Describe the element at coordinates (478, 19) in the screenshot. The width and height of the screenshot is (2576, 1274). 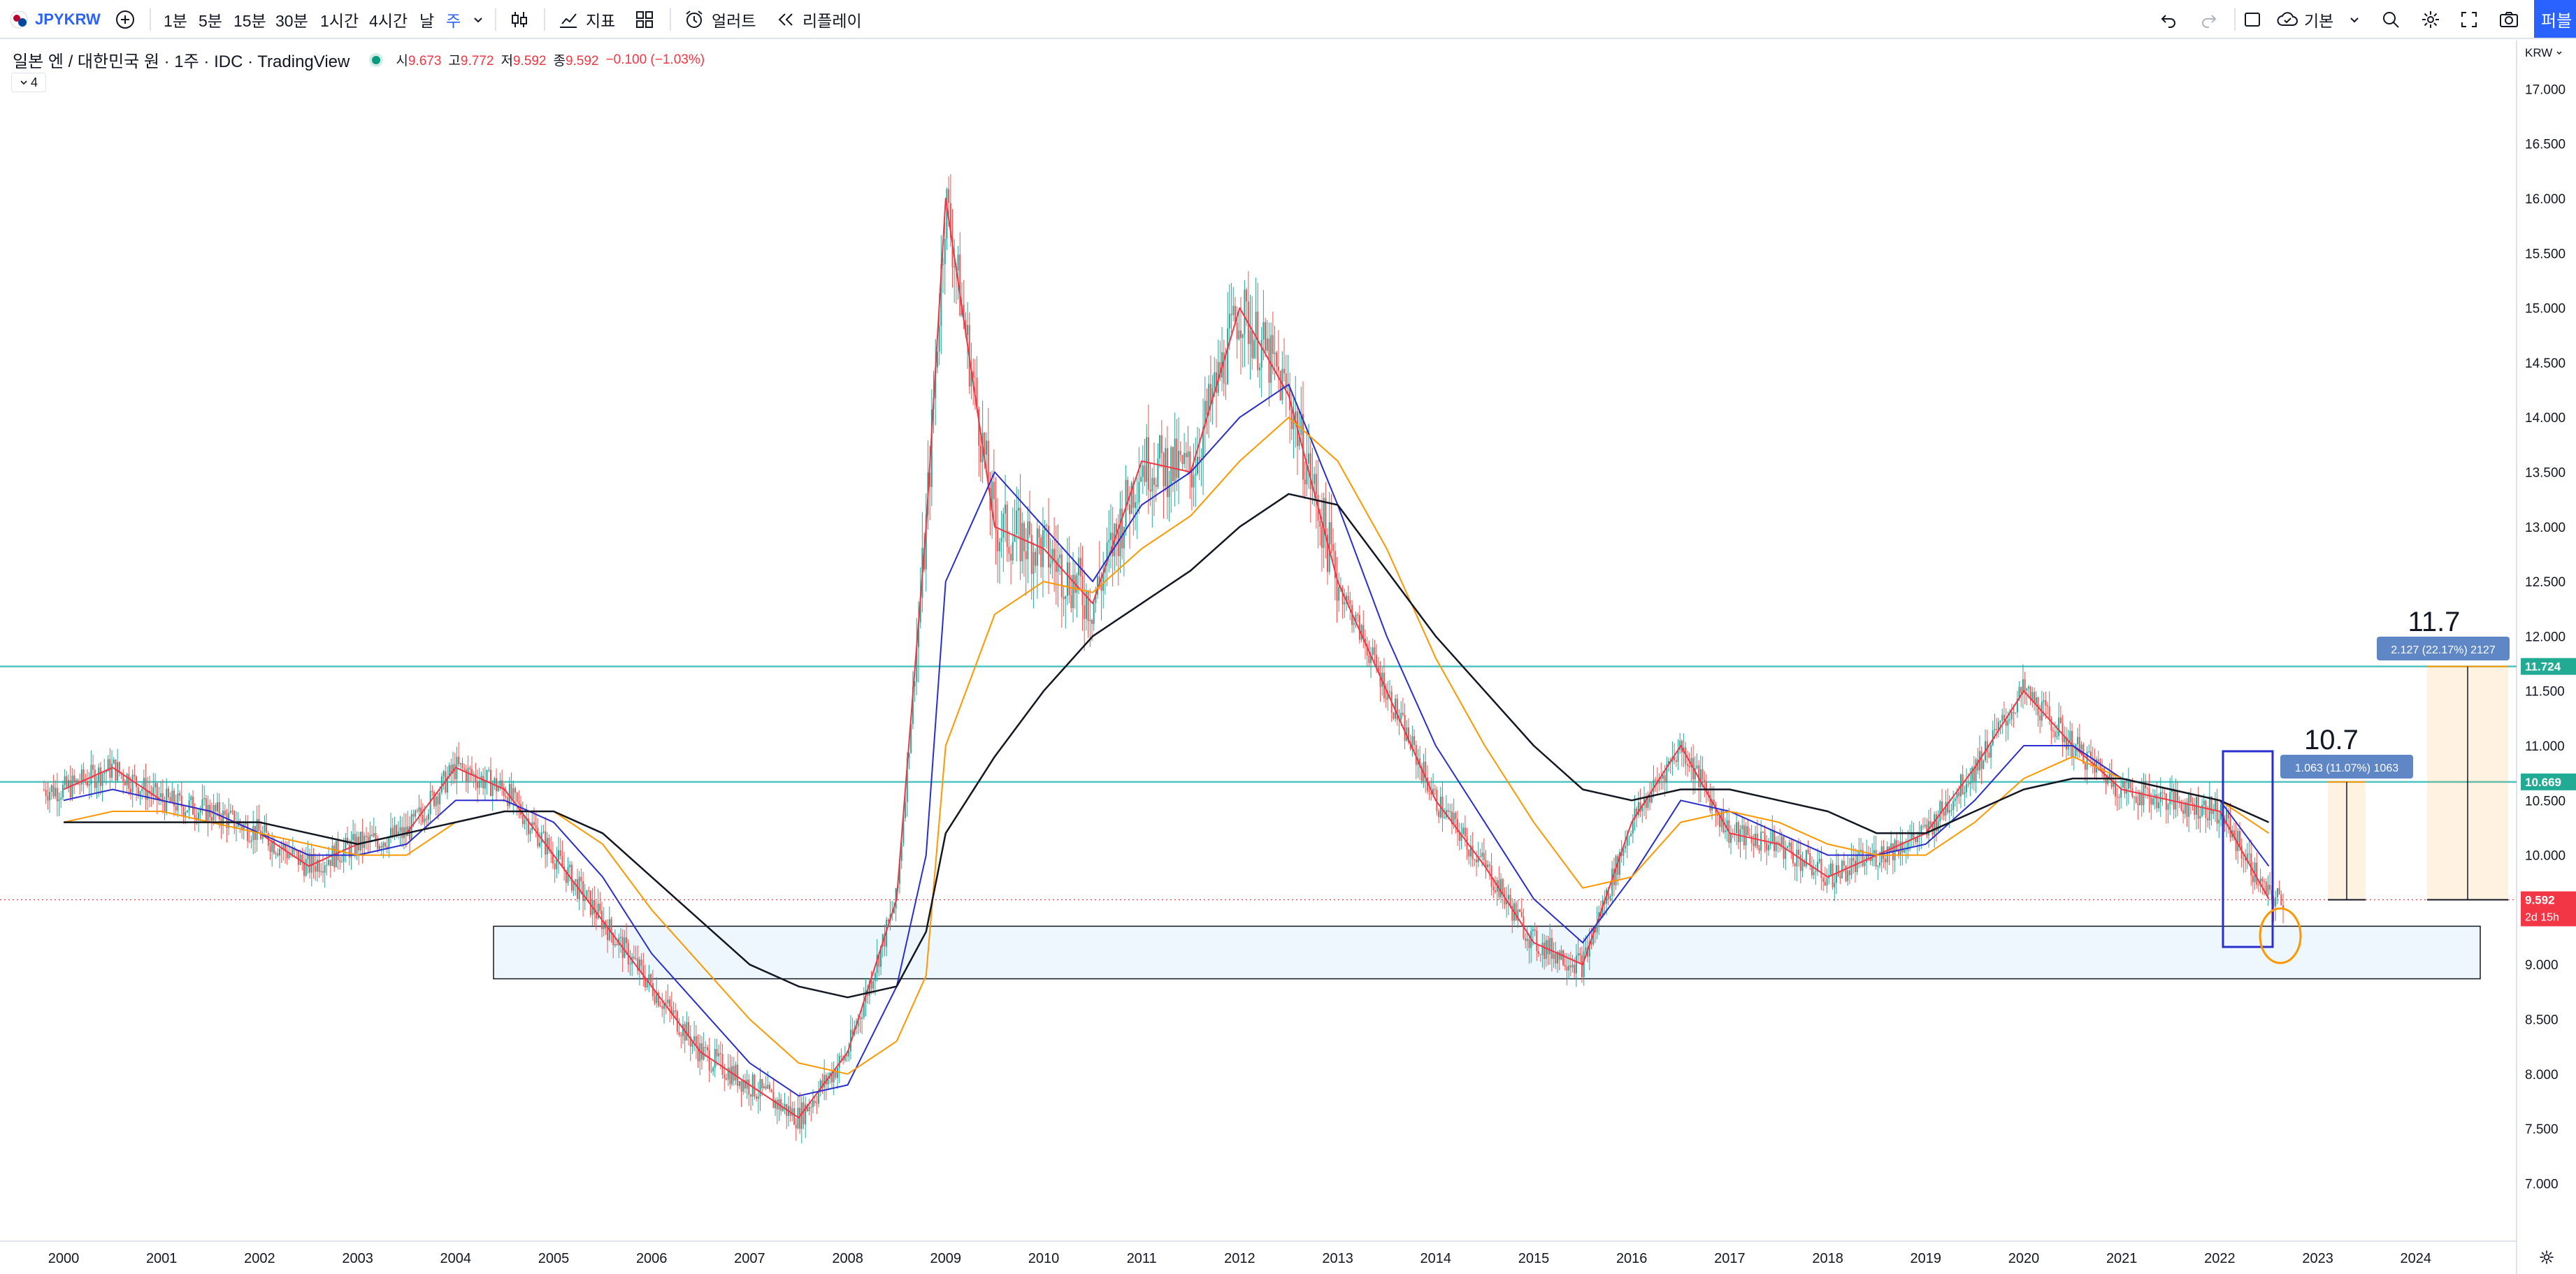
I see `interval-dropdown-chevron-icon` at that location.